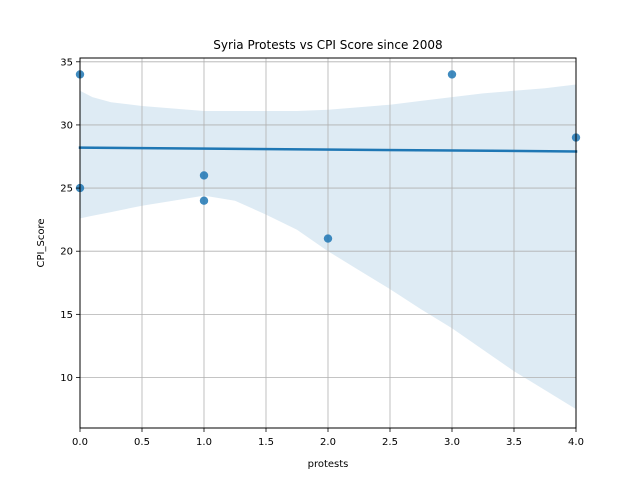 The width and height of the screenshot is (640, 480). Describe the element at coordinates (66, 252) in the screenshot. I see `y-tick-label: 20` at that location.